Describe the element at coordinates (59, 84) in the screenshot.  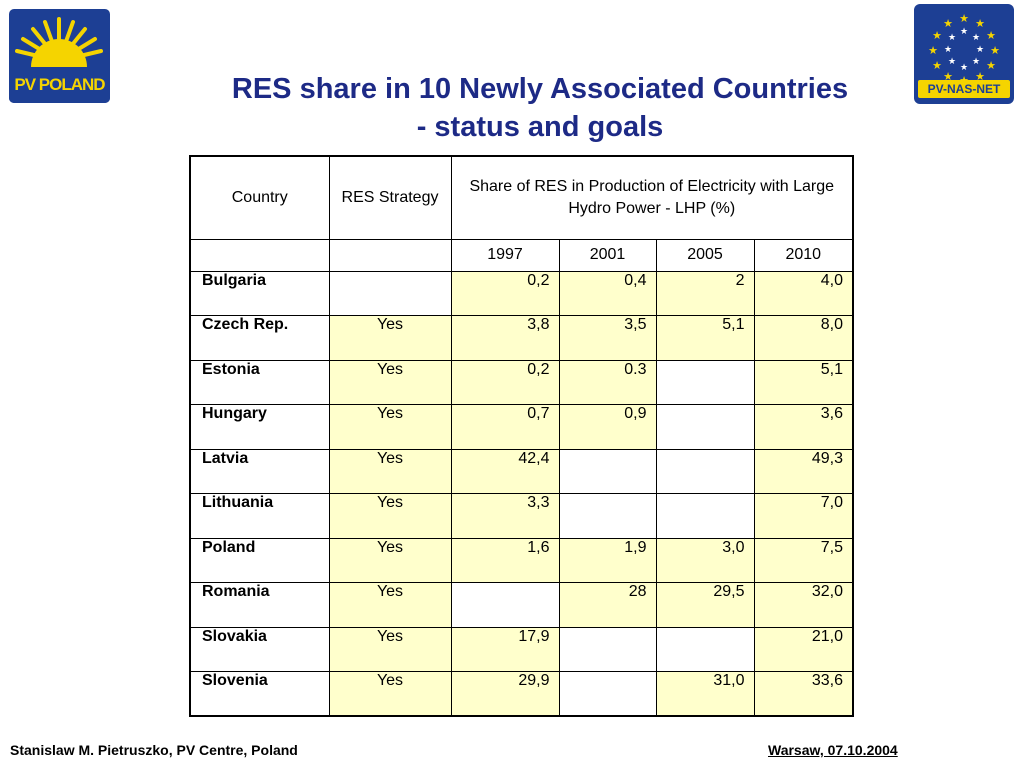
I see `pv-poland-logo-text: PV POLAND` at that location.